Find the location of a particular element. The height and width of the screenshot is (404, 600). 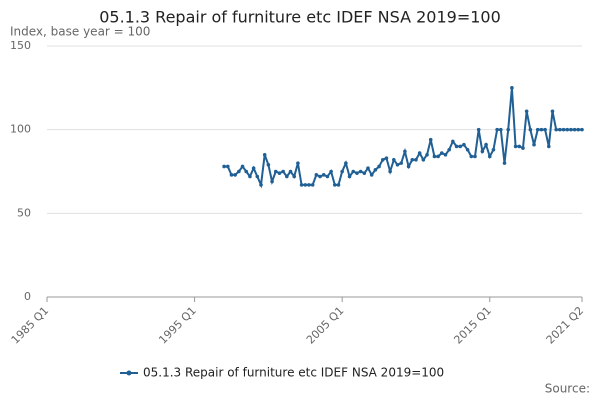

legend-marker is located at coordinates (129, 373).